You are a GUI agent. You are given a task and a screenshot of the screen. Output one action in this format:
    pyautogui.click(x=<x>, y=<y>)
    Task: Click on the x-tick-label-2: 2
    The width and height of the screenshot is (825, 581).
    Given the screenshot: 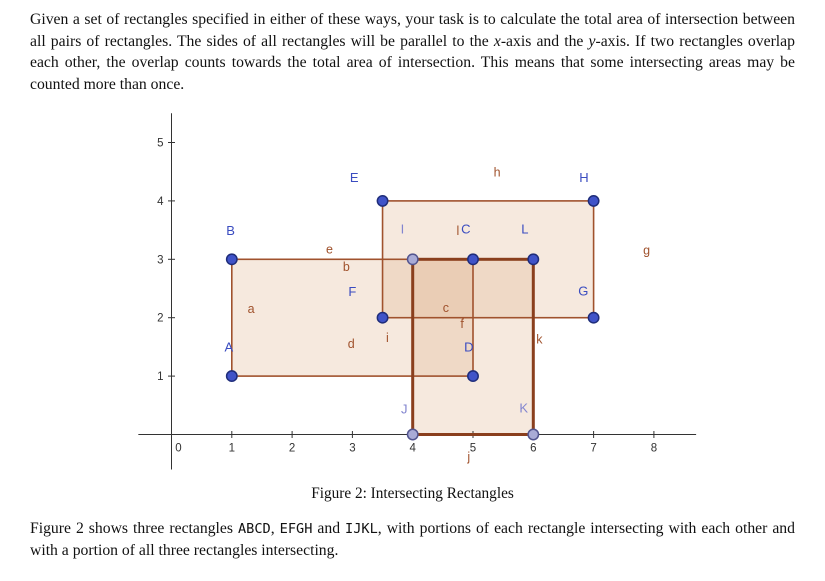 What is the action you would take?
    pyautogui.click(x=292, y=449)
    